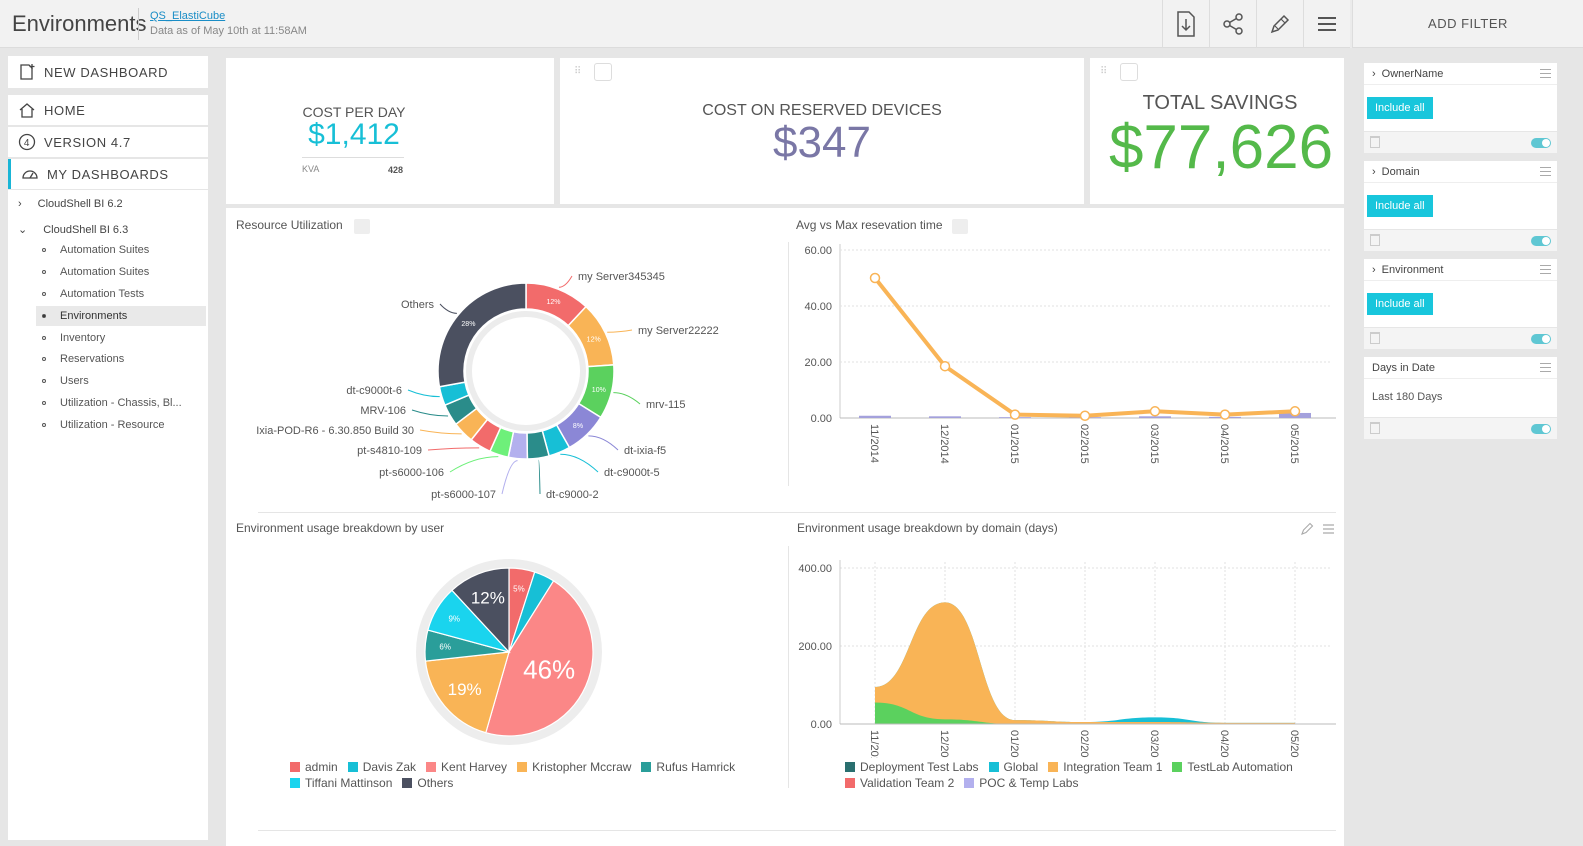 The image size is (1583, 846). What do you see at coordinates (1217, 131) in the screenshot?
I see `kpi-total-savings: ⠿ TOTAL SAVINGS $77,626` at bounding box center [1217, 131].